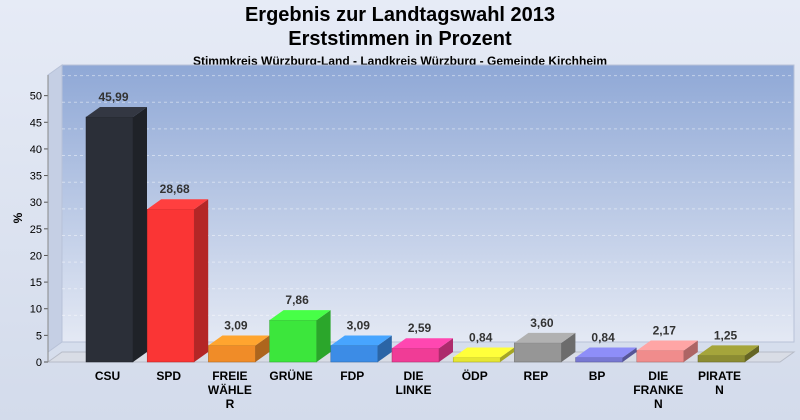  I want to click on category-label: PIRATE N, so click(719, 383).